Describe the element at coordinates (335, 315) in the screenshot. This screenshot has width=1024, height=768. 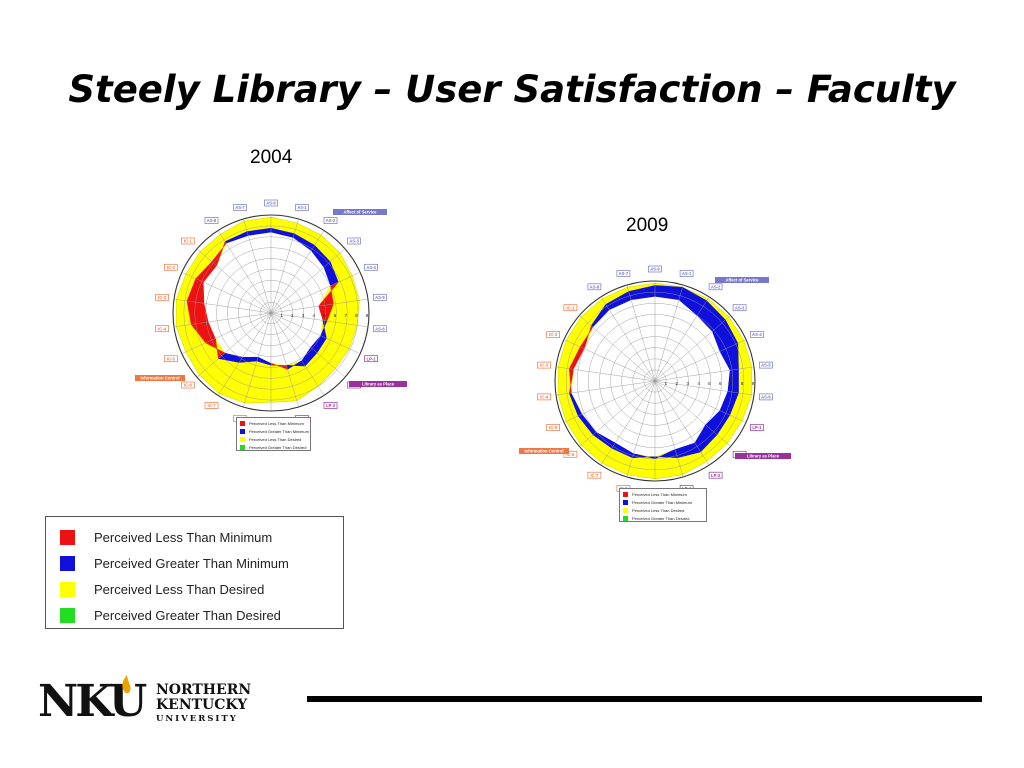
I see `scale-label: 6` at that location.